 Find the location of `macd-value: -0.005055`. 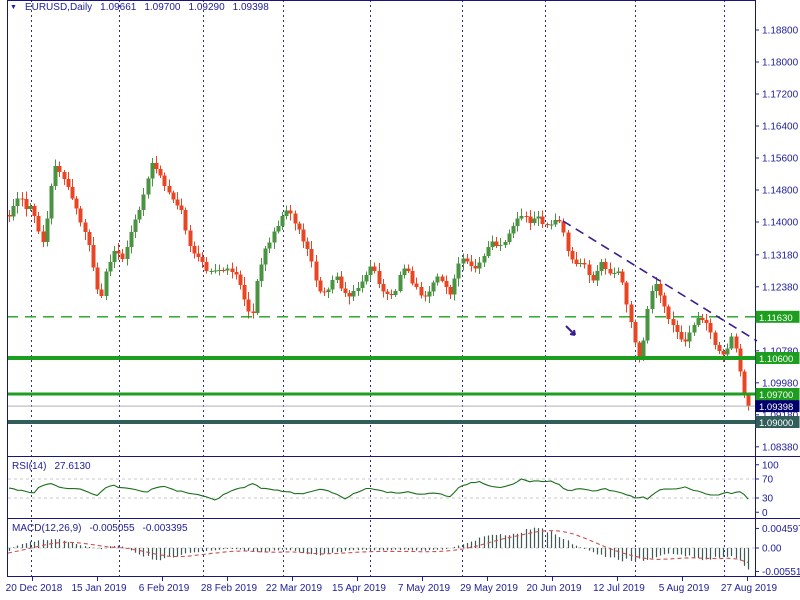

macd-value: -0.005055 is located at coordinates (112, 528).